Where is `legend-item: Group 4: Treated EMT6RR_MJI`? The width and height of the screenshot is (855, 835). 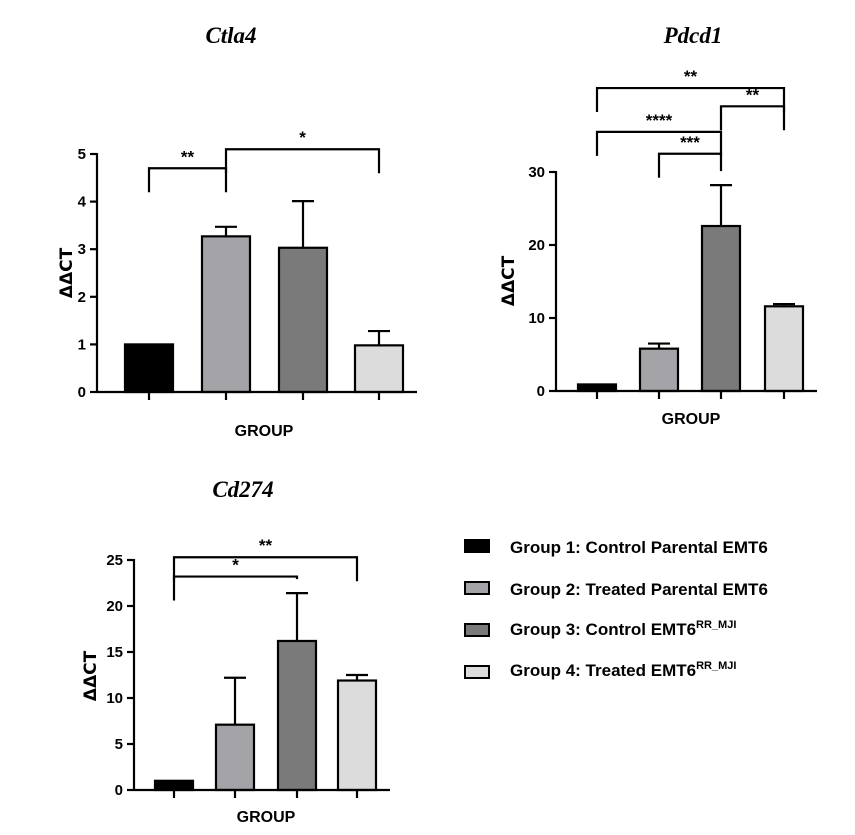
legend-item: Group 4: Treated EMT6RR_MJI is located at coordinates (600, 670).